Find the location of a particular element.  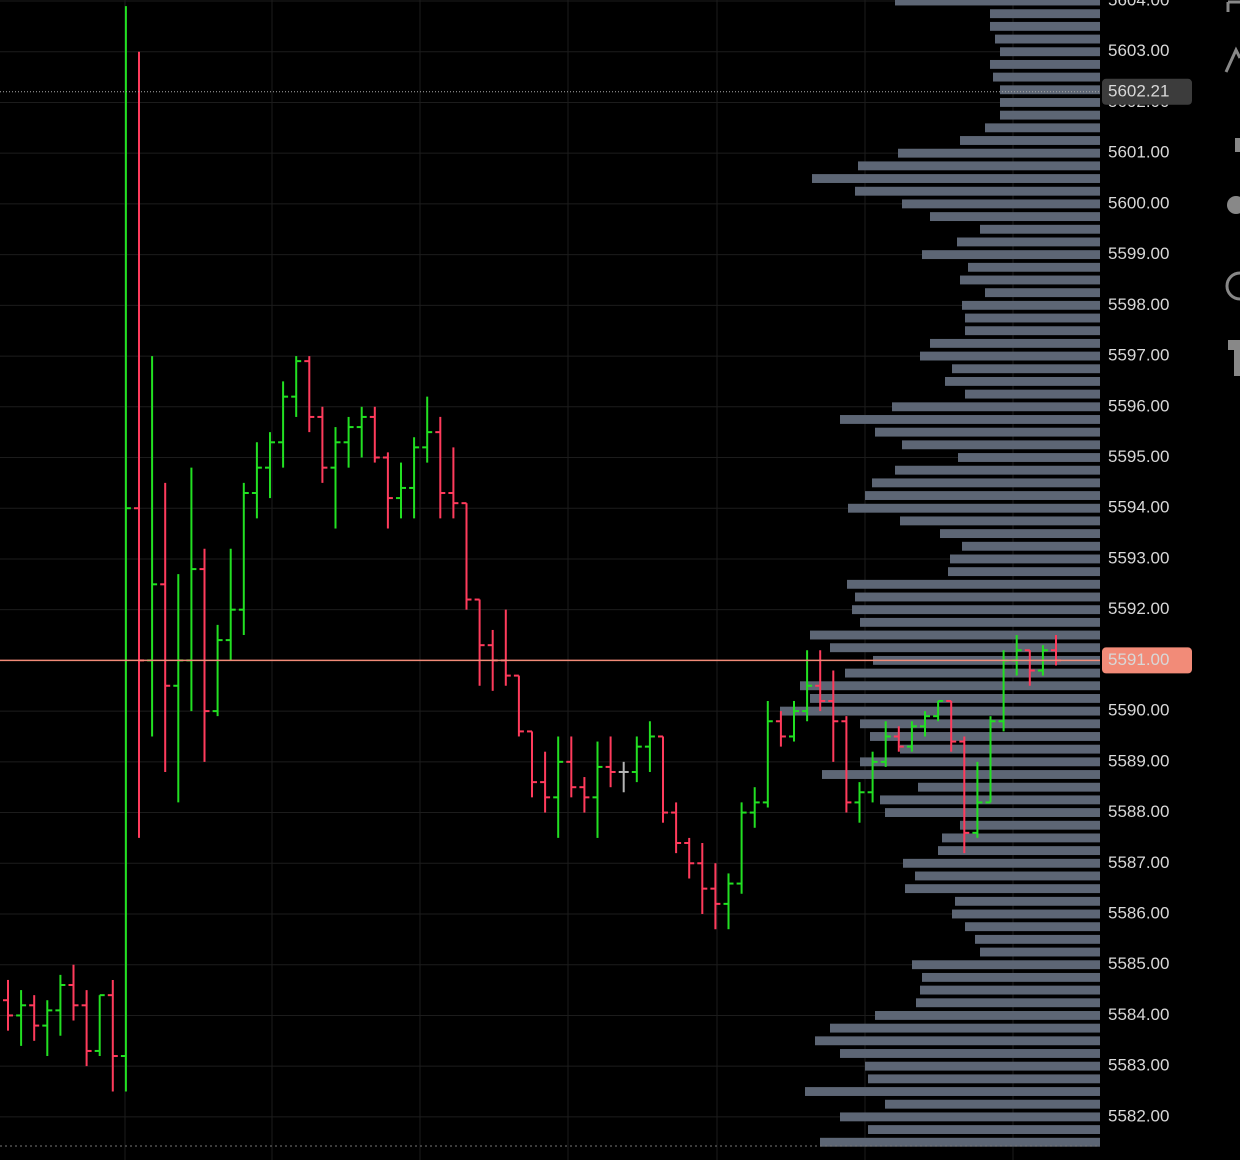

y-tick-label: 5588.00 is located at coordinates (1138, 811).